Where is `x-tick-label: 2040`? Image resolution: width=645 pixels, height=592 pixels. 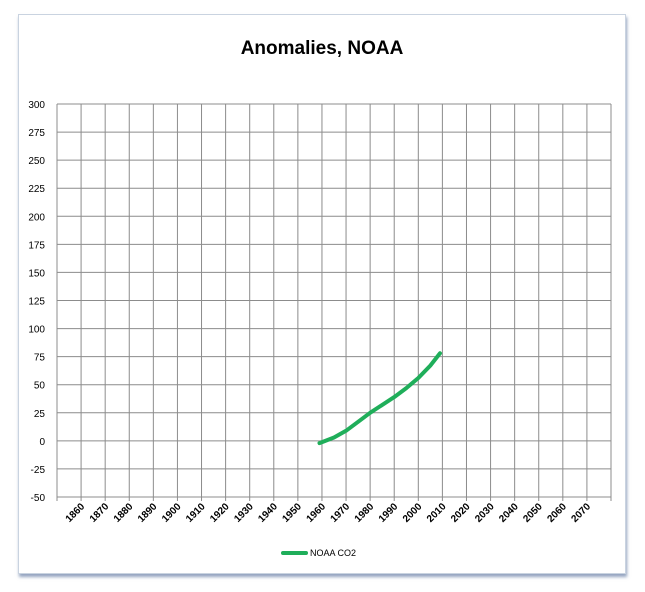
x-tick-label: 2040 is located at coordinates (509, 513).